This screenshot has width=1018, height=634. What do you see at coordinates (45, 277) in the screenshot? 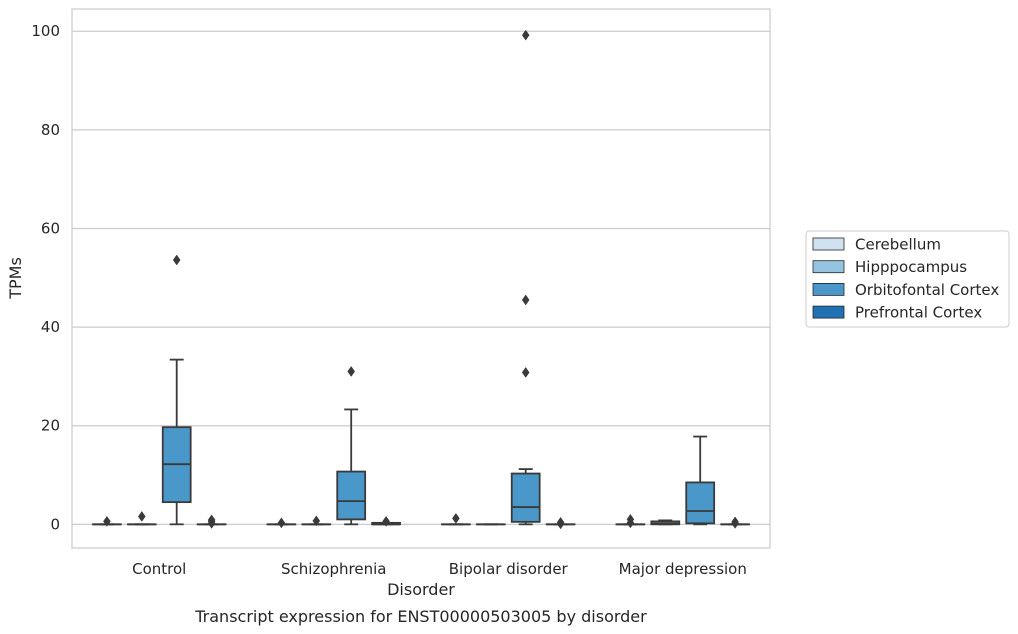
I see `y-axis-ticks: 0 20 40 60 80 100` at bounding box center [45, 277].